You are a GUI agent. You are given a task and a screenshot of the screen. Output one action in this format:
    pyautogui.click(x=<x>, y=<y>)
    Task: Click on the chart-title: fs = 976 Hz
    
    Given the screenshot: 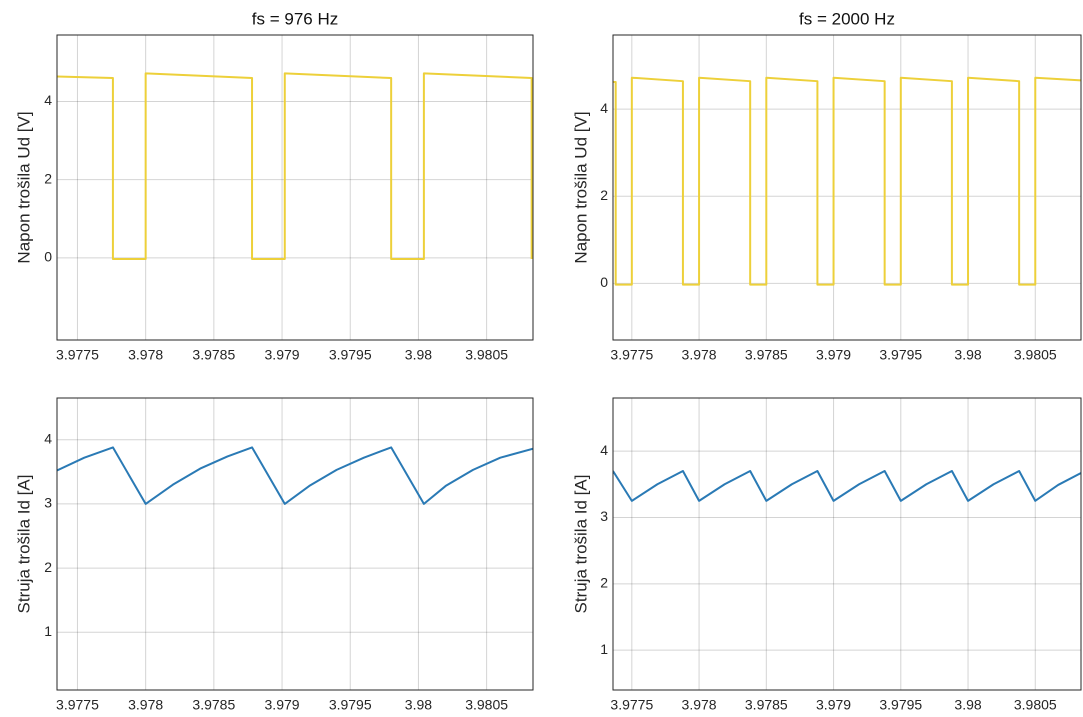 What is the action you would take?
    pyautogui.click(x=295, y=18)
    